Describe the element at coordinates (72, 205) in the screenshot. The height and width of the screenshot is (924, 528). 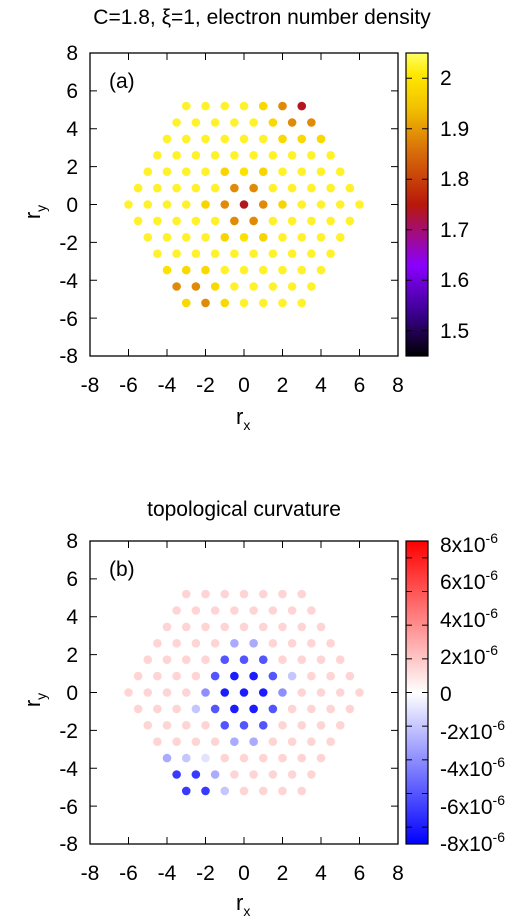
I see `panel-a-ytick-label: 0` at that location.